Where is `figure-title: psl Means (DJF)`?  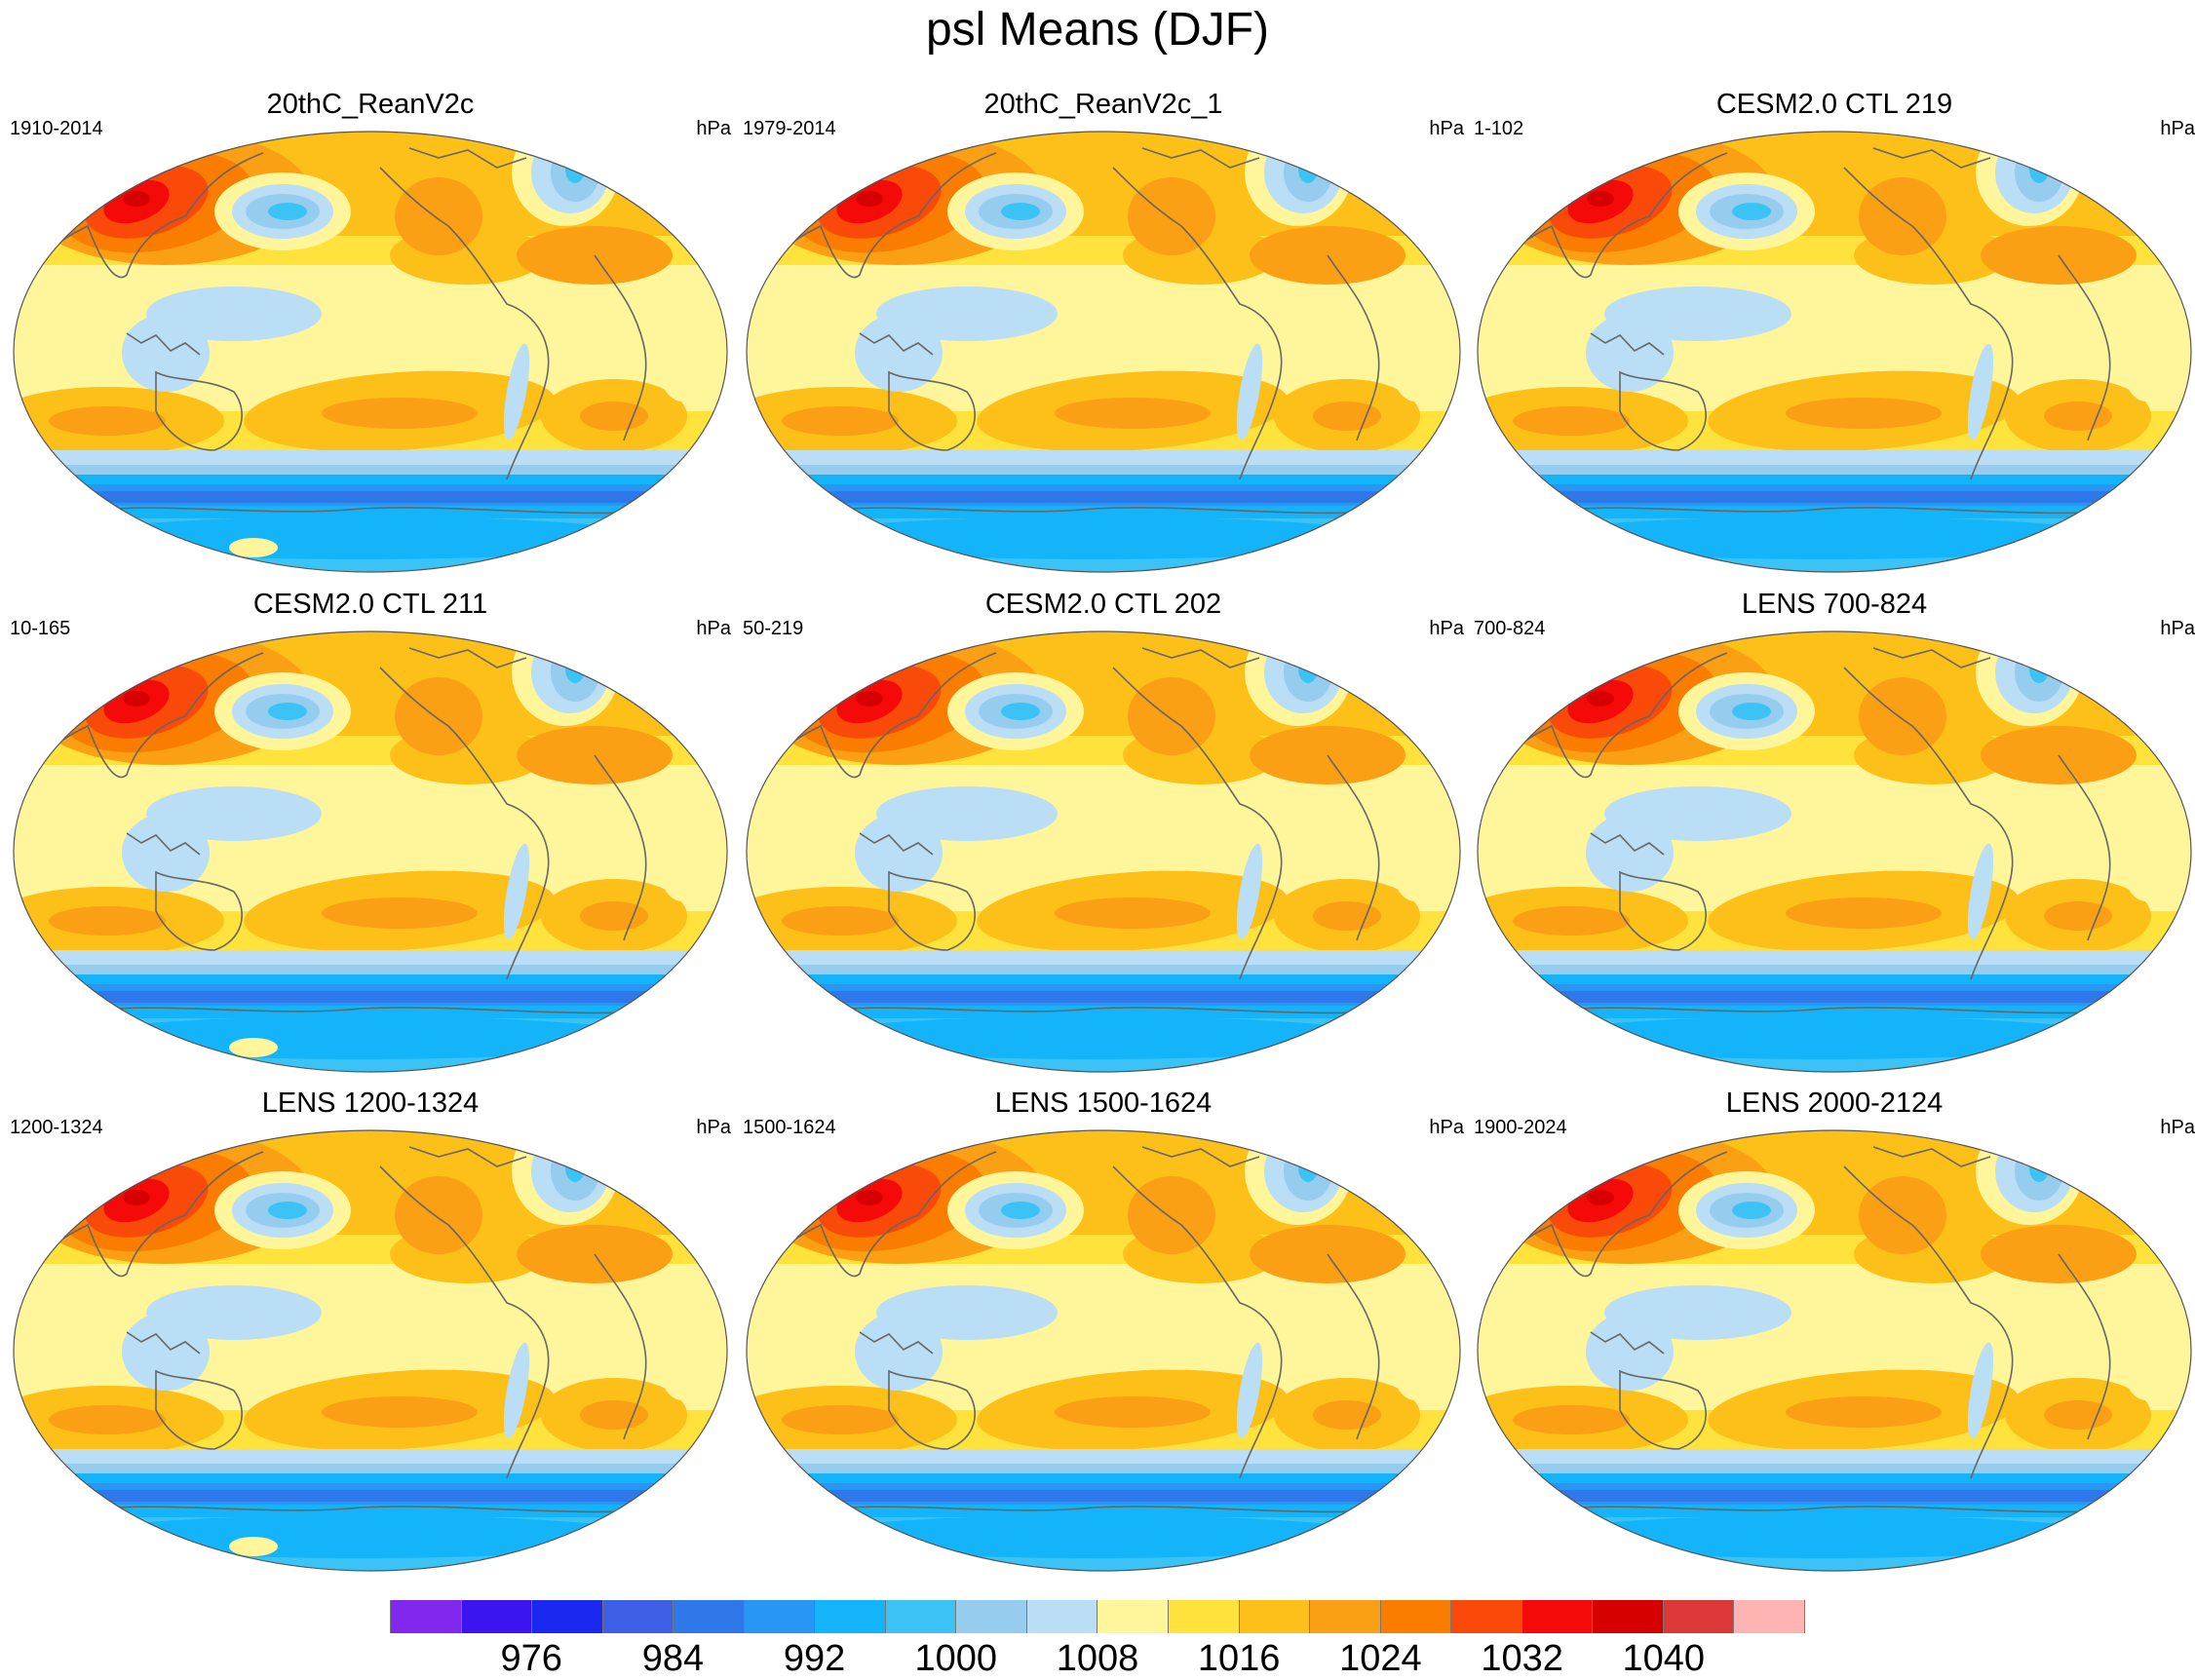
figure-title: psl Means (DJF) is located at coordinates (1097, 30).